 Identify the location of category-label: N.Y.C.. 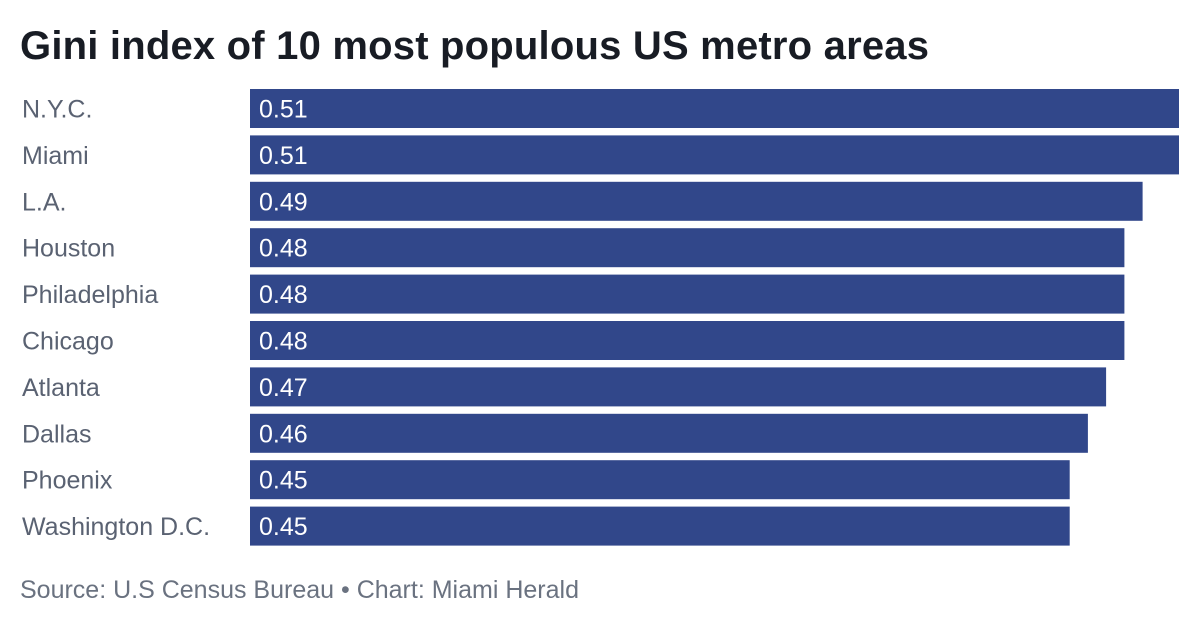
(57, 110).